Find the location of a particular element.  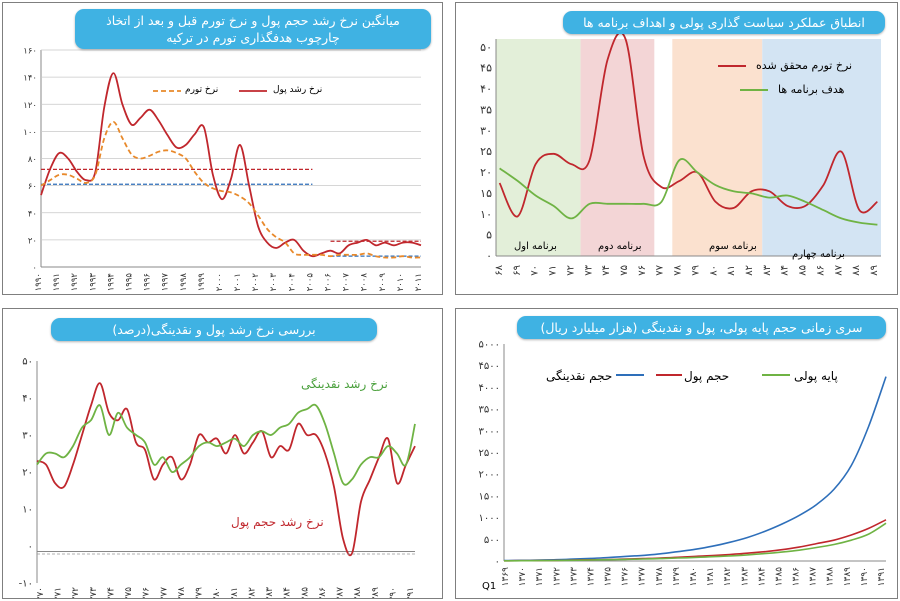

y-tick-label: ۳۵۰۰ is located at coordinates (489, 410).